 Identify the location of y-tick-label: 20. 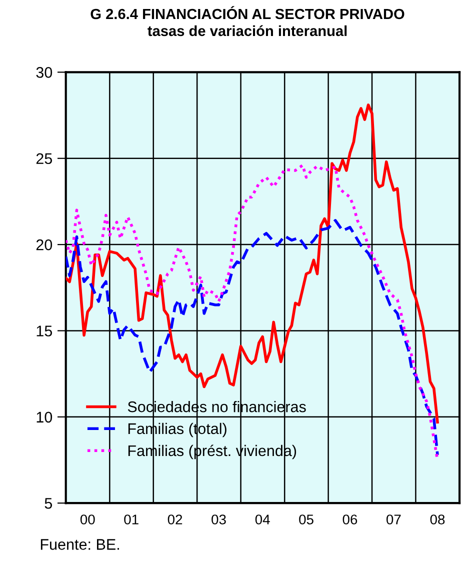
(44, 244).